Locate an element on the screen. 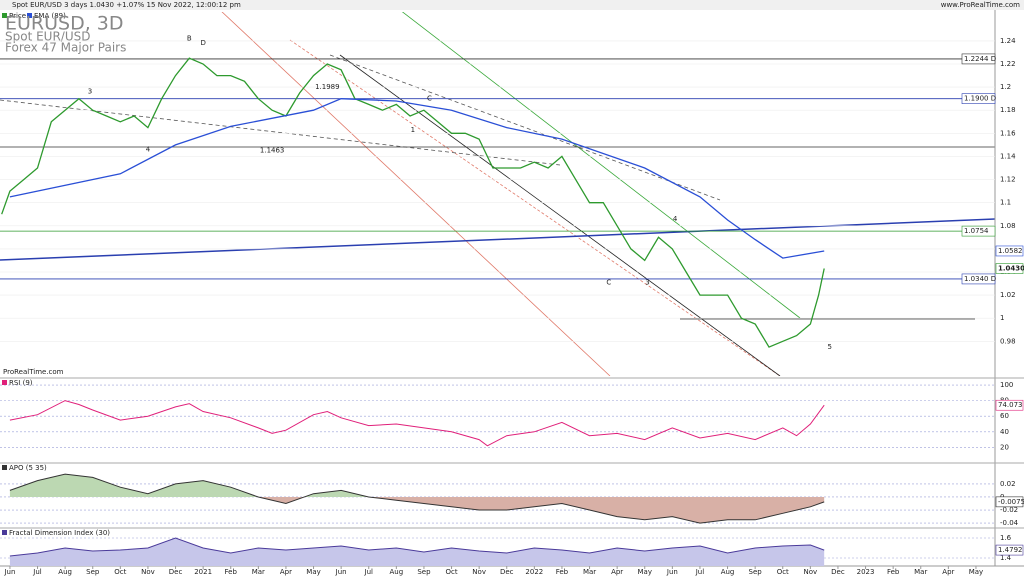  y-tick-label: -0.04 is located at coordinates (1009, 523).